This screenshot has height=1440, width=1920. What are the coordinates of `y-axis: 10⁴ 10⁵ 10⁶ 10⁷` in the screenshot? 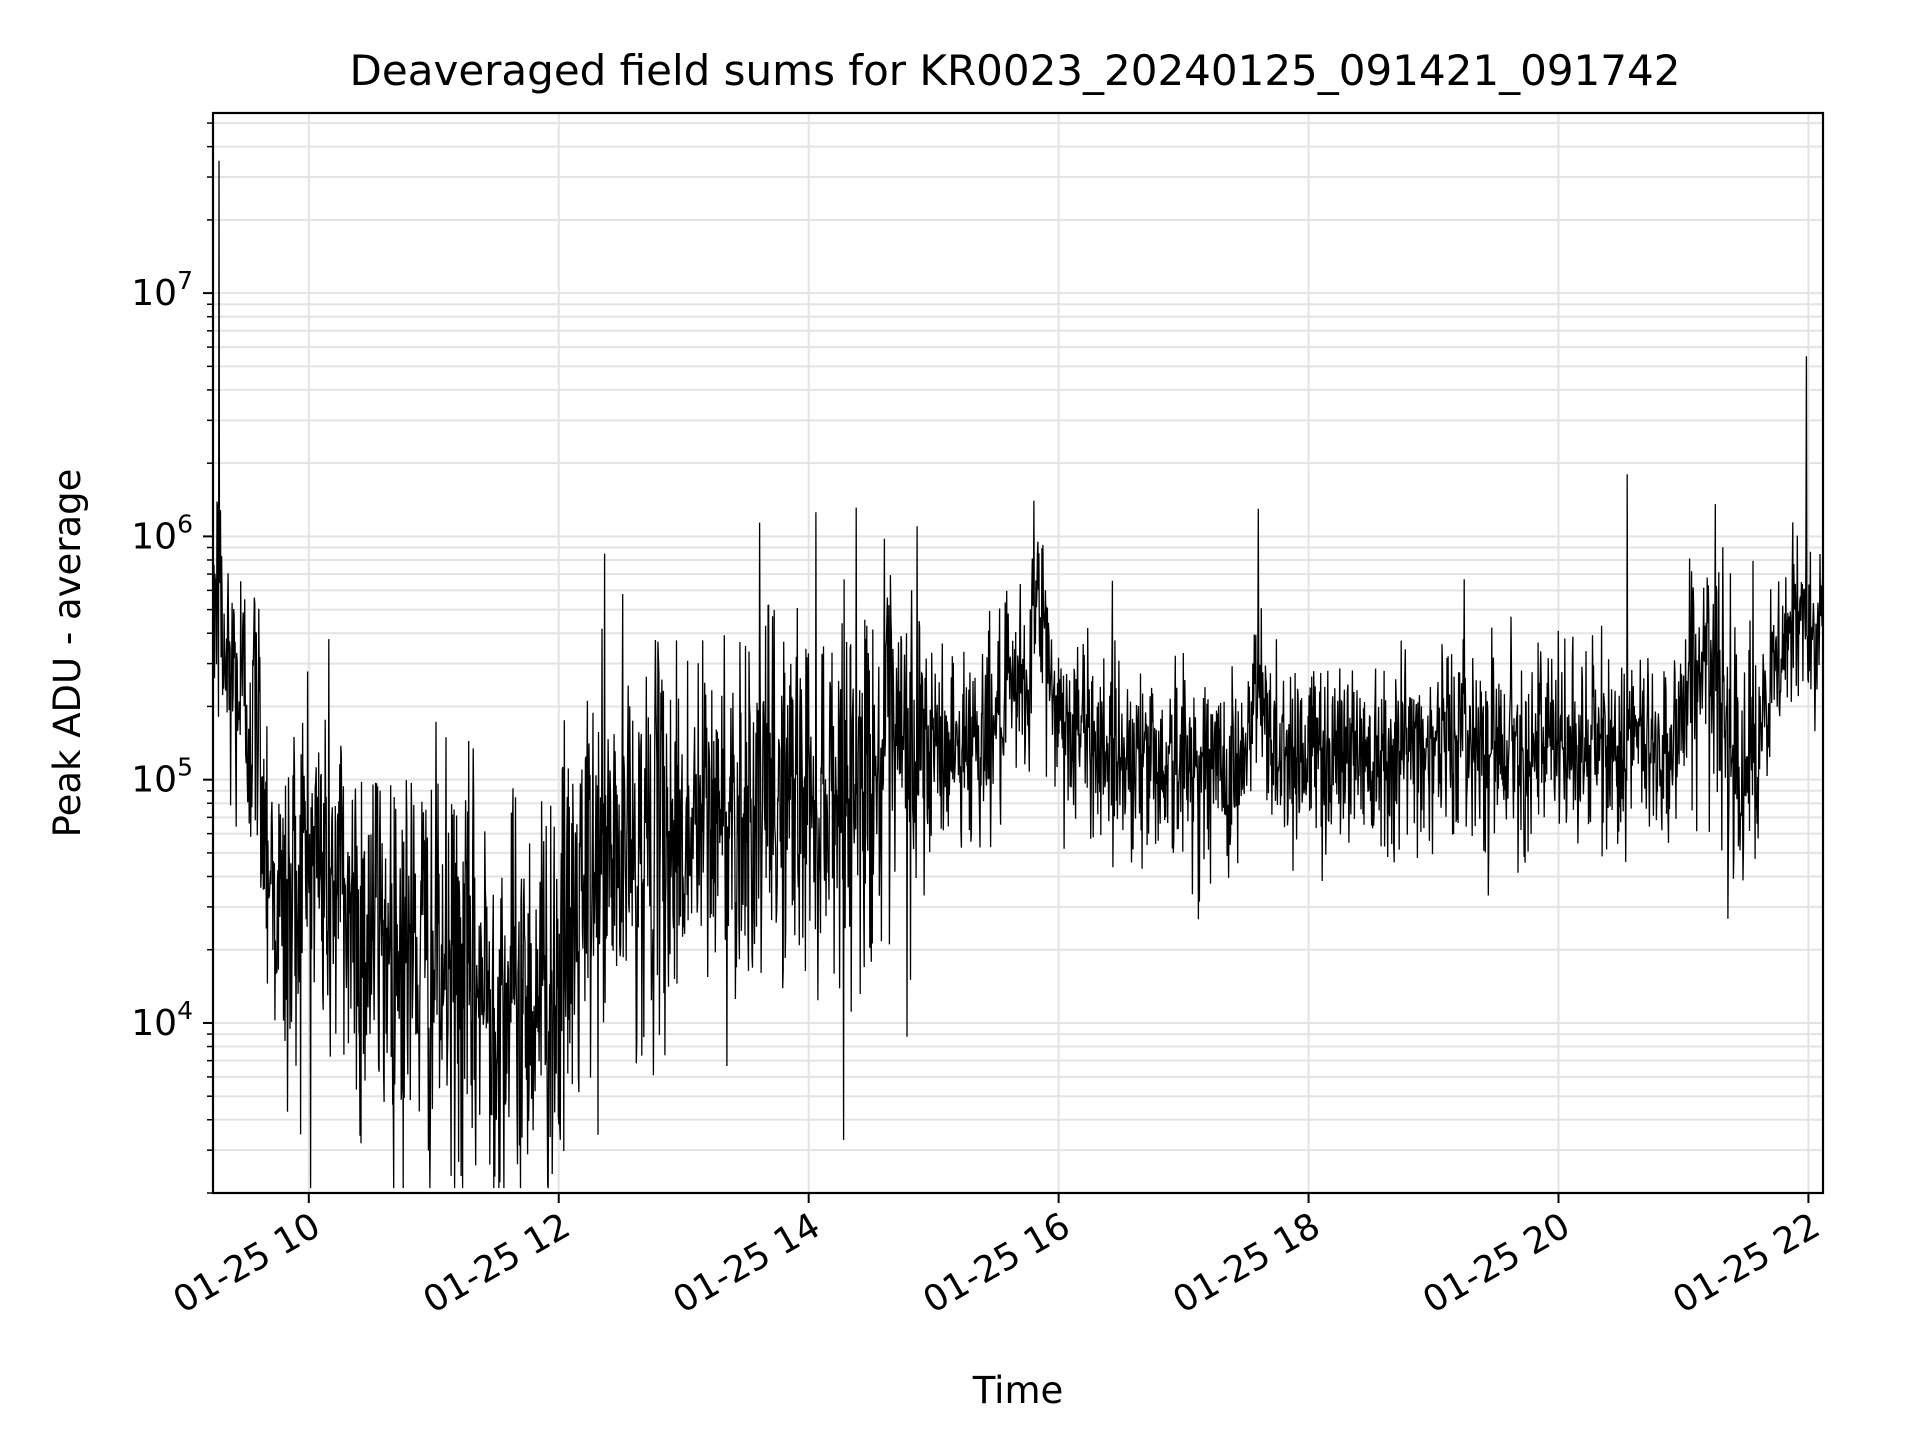 It's located at (172, 658).